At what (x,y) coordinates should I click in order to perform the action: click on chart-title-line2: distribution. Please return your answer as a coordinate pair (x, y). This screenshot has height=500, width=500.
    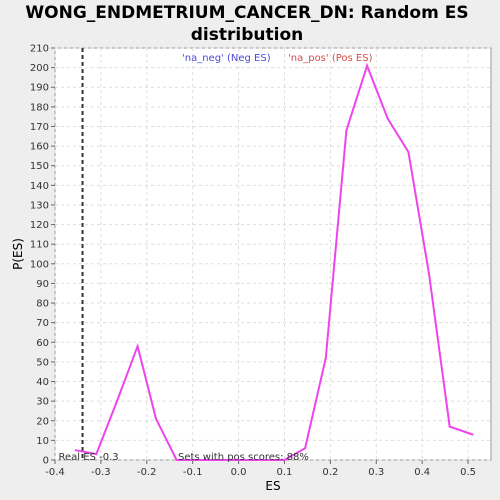
    Looking at the image, I should click on (247, 35).